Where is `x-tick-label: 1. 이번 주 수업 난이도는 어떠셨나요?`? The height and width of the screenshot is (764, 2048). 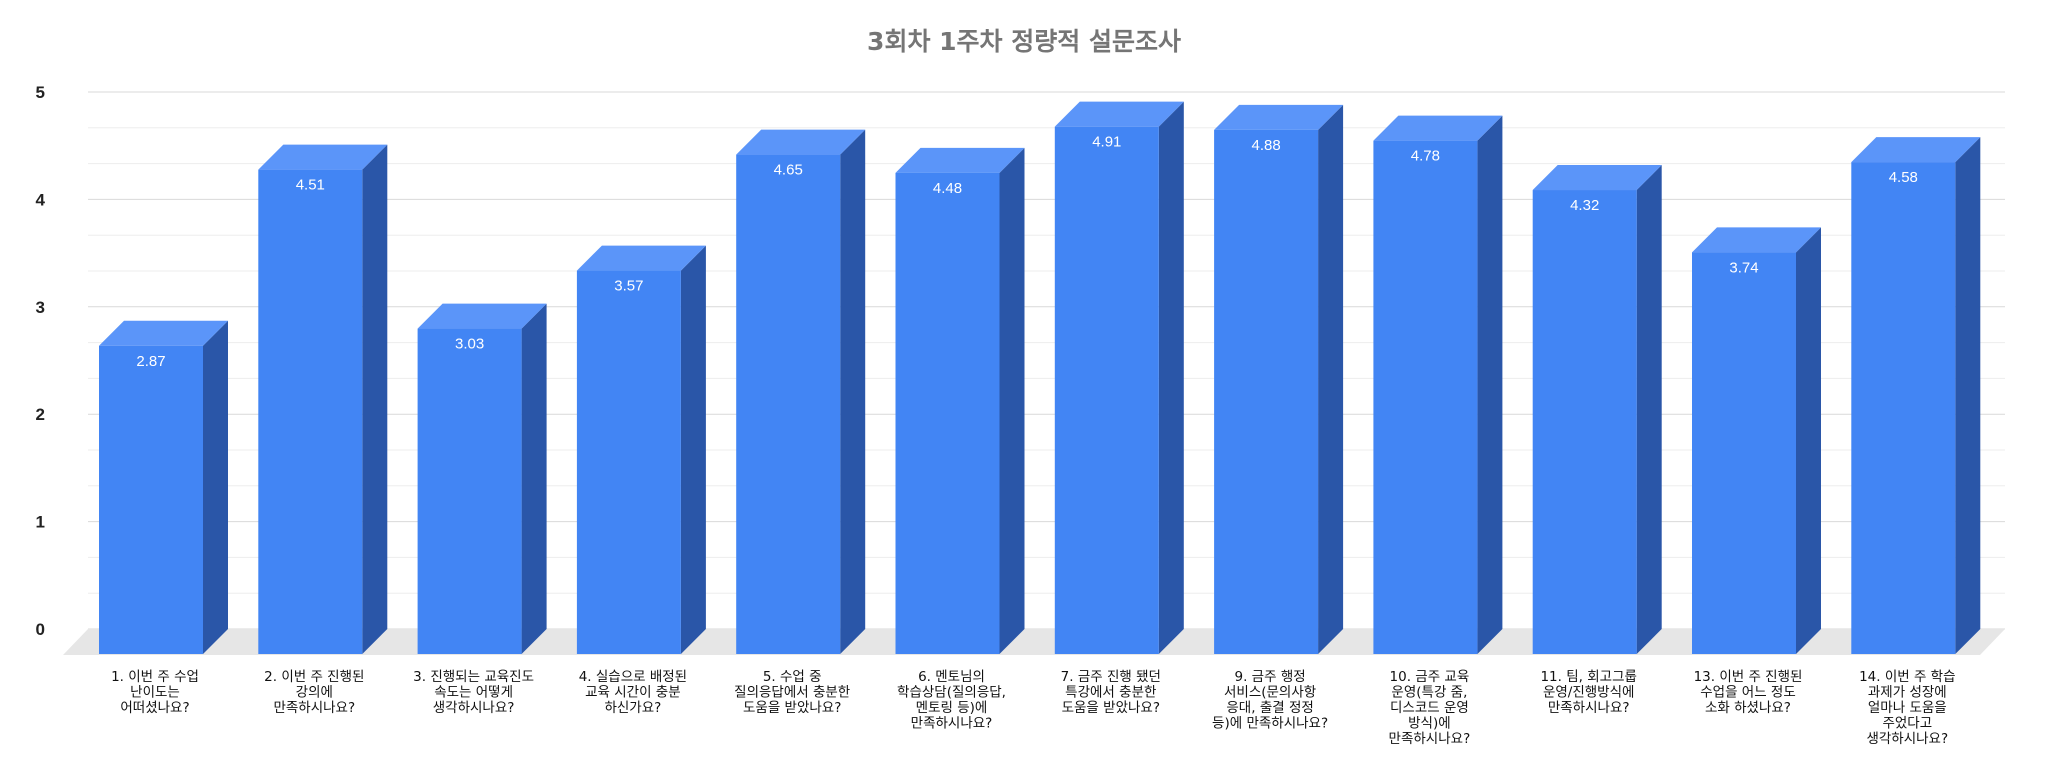
x-tick-label: 1. 이번 주 수업 난이도는 어떠셨나요? is located at coordinates (155, 692).